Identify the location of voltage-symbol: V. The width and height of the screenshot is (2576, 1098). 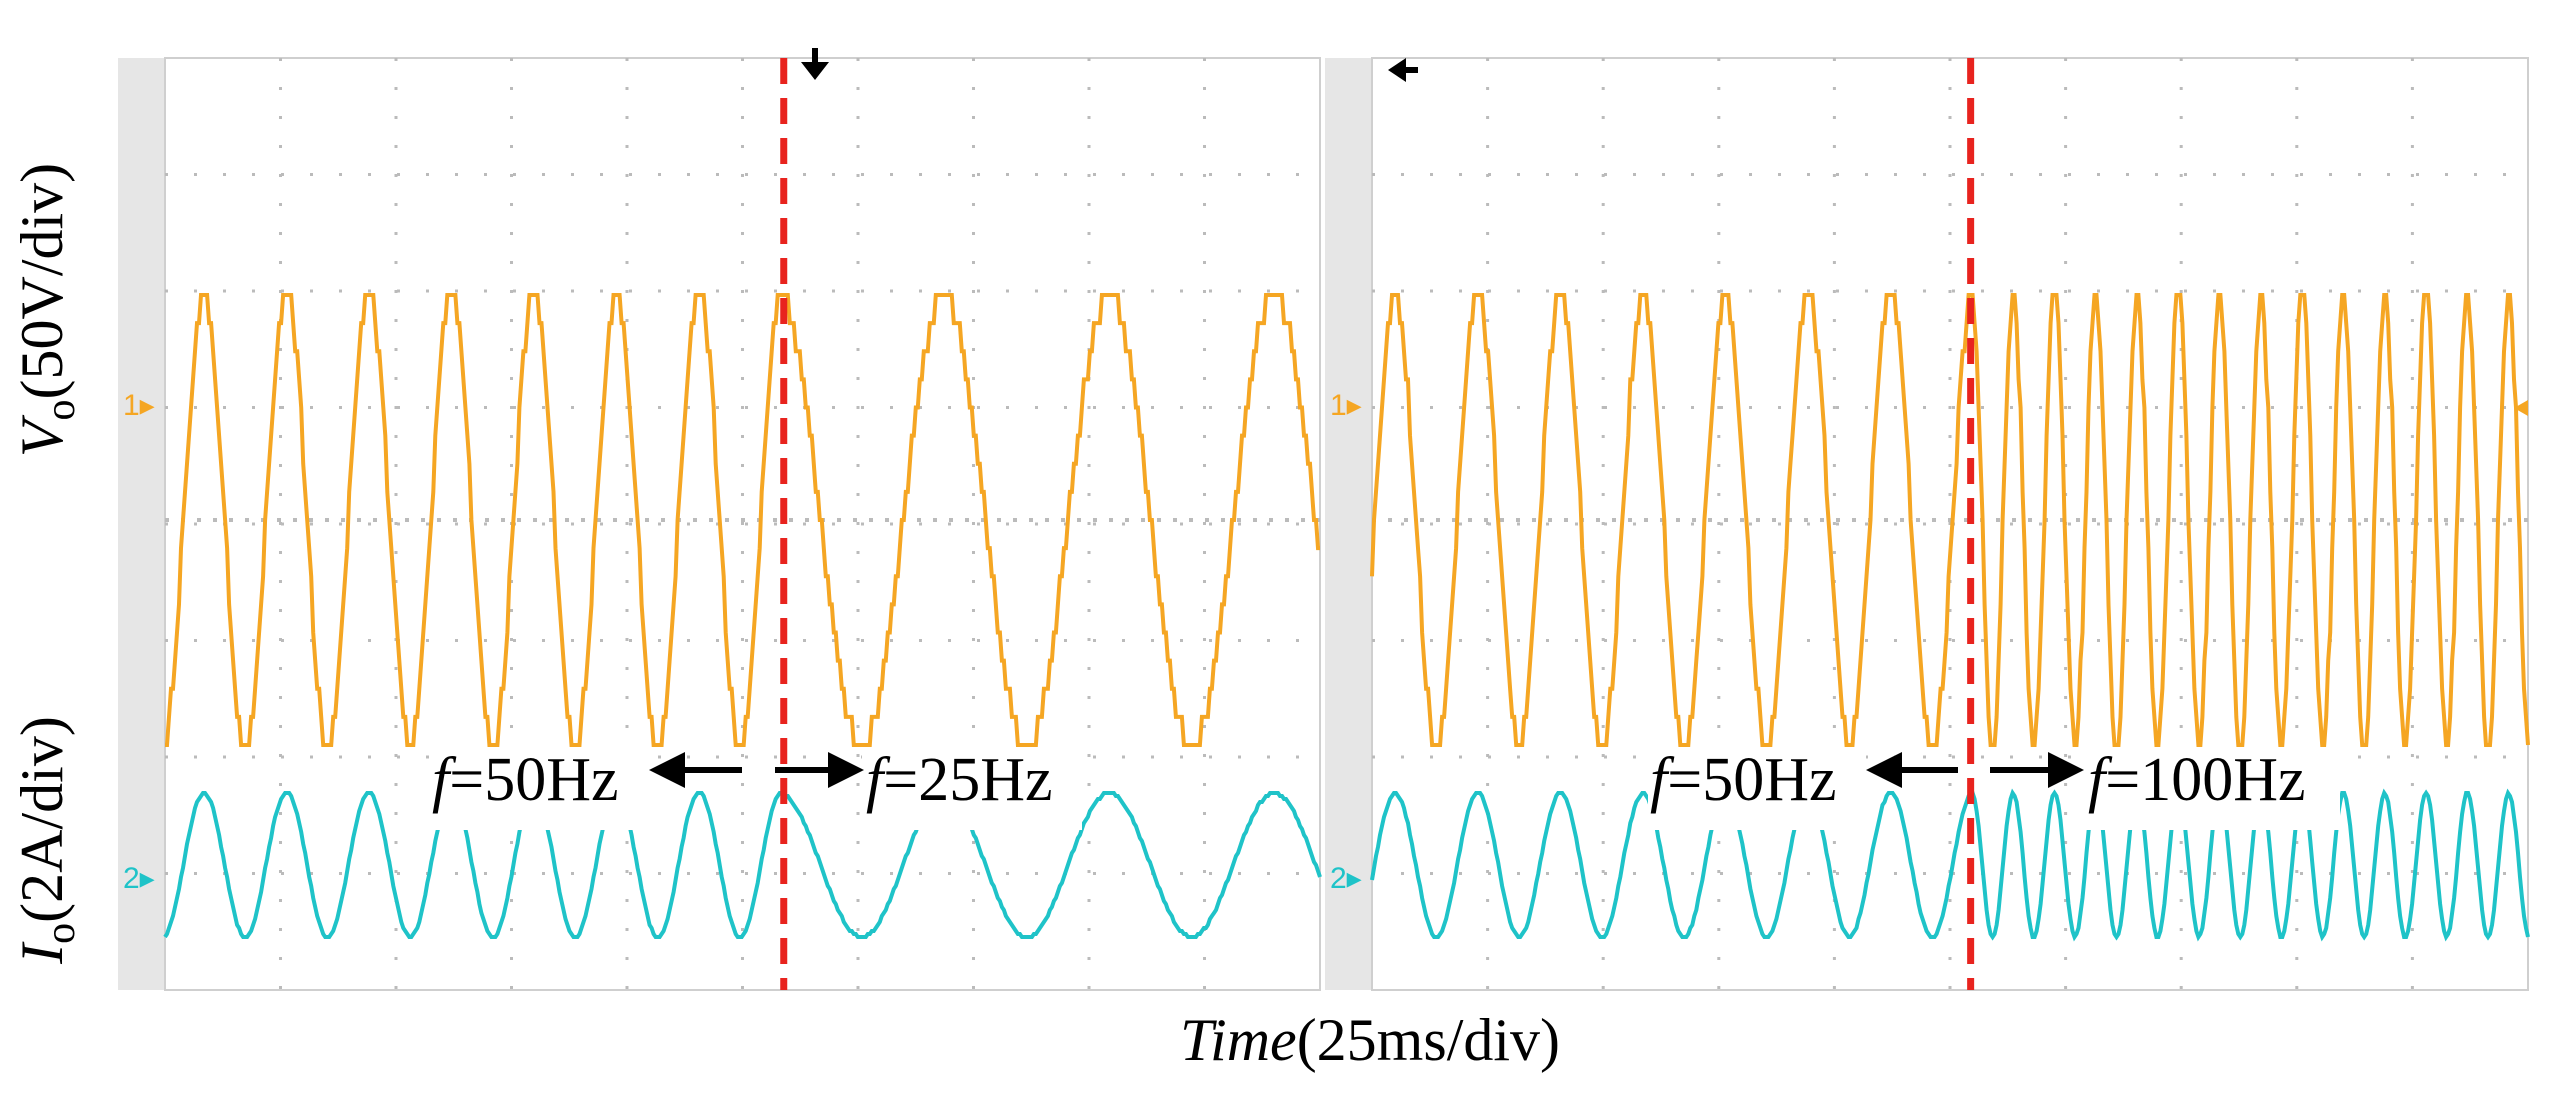
(42, 435).